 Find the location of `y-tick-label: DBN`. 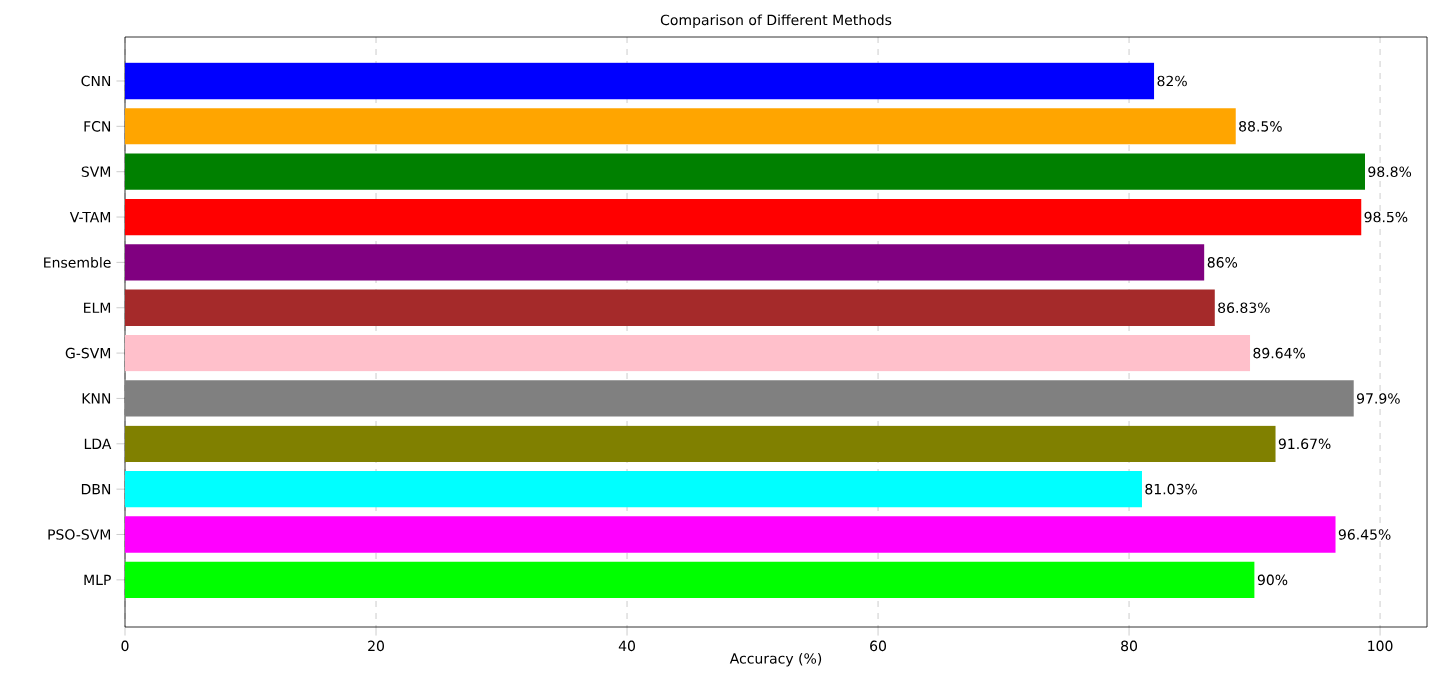

y-tick-label: DBN is located at coordinates (96, 489).